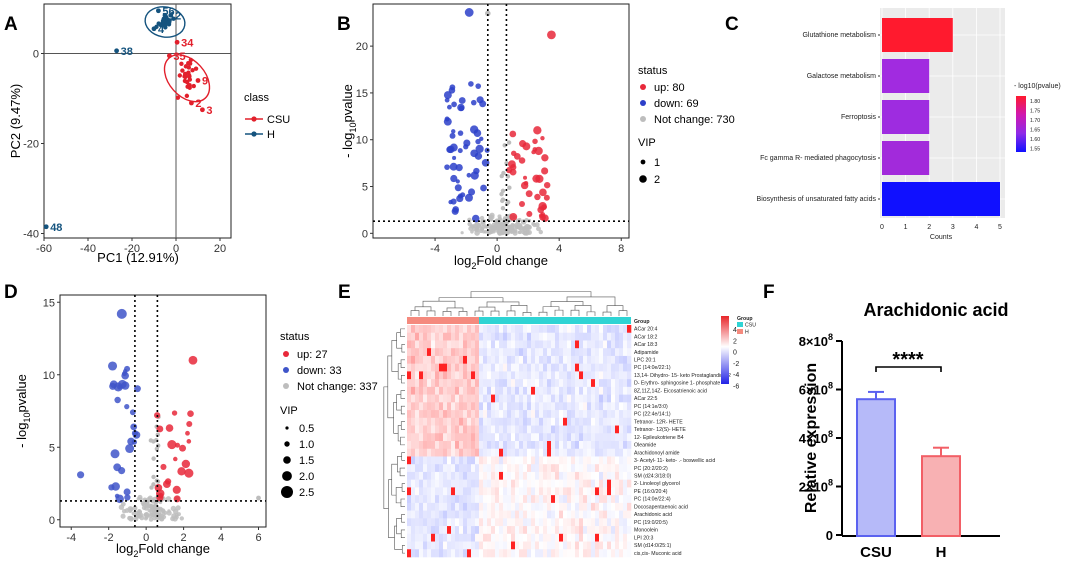  I want to click on volcano-b-xtick-label: -4, so click(435, 249).